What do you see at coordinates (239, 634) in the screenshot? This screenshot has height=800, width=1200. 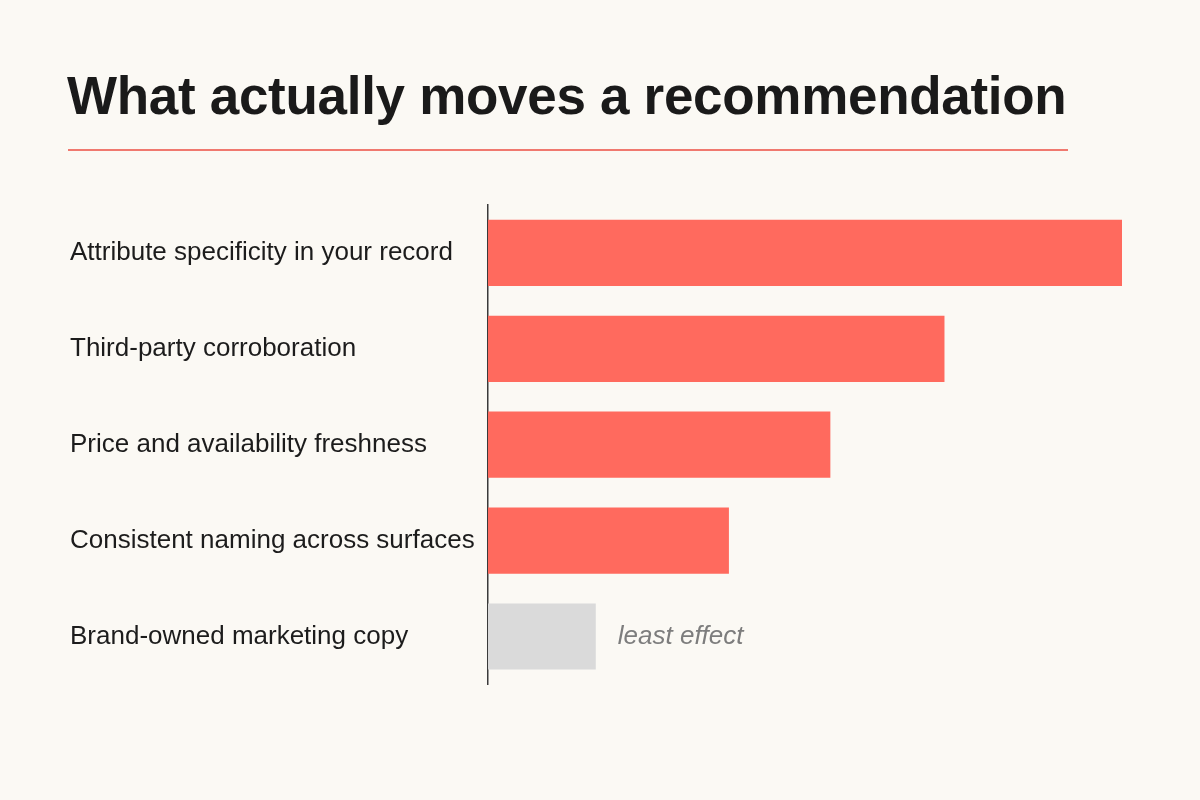 I see `y-tick-label: Brand-owned marketing copy` at bounding box center [239, 634].